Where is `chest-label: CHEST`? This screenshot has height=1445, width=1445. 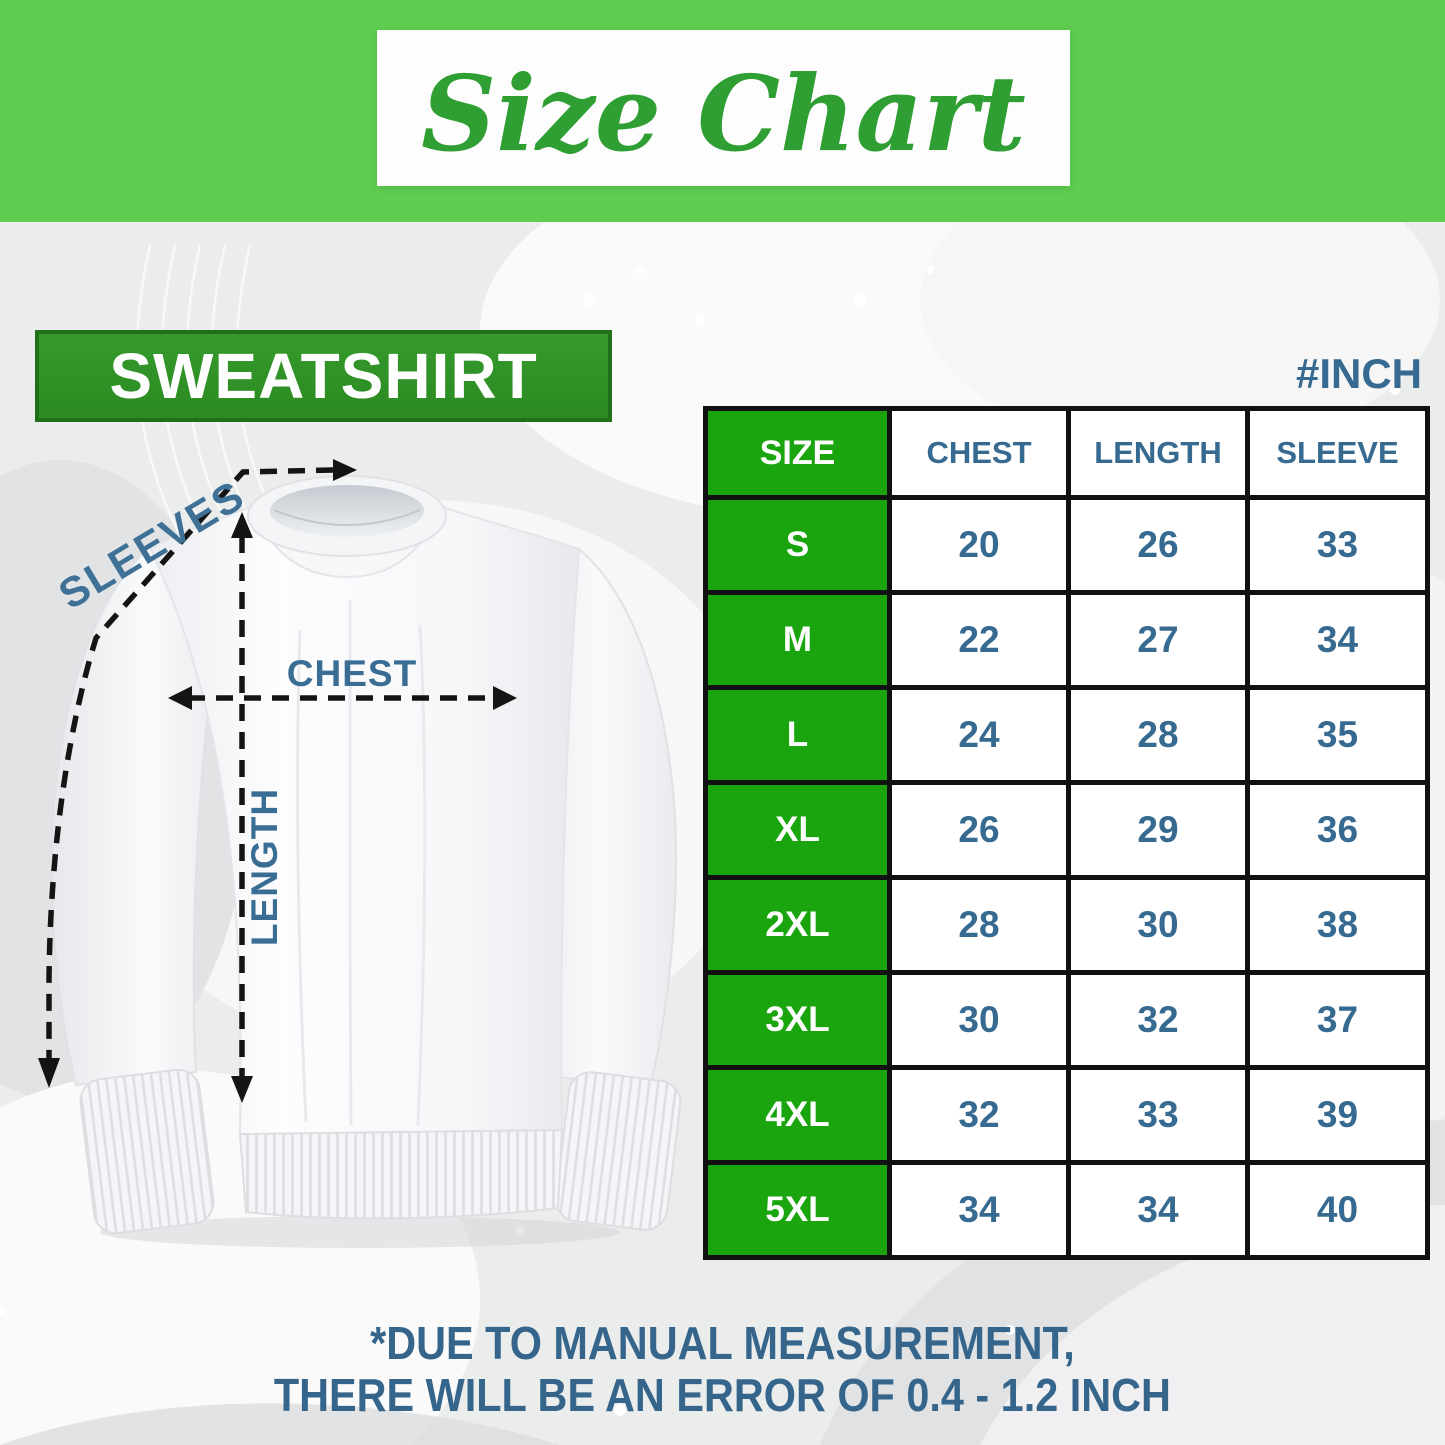
chest-label: CHEST is located at coordinates (352, 673).